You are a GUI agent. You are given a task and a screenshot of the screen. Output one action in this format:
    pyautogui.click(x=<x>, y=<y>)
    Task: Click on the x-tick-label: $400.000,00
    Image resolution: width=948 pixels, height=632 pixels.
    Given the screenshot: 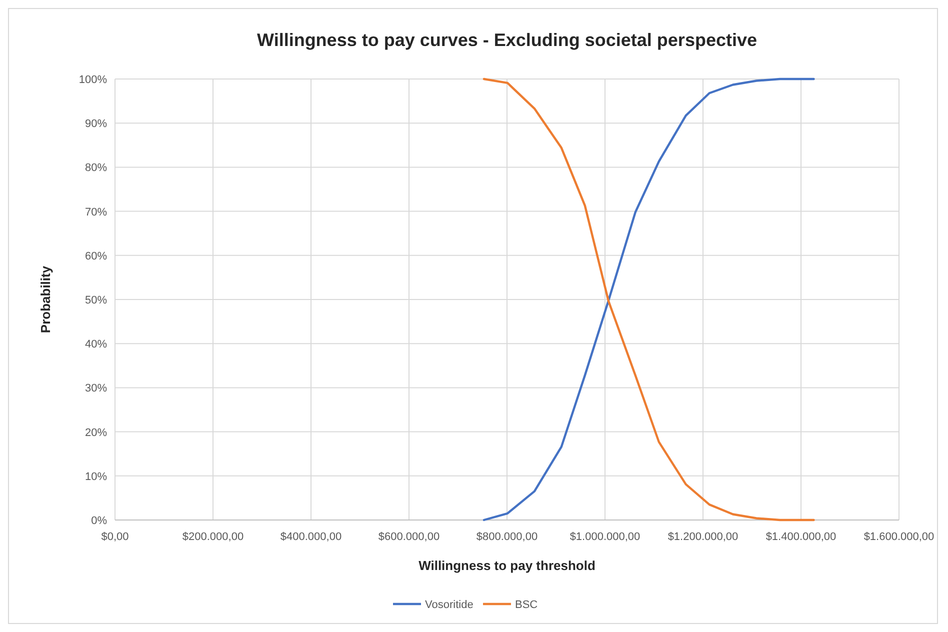 What is the action you would take?
    pyautogui.click(x=311, y=537)
    